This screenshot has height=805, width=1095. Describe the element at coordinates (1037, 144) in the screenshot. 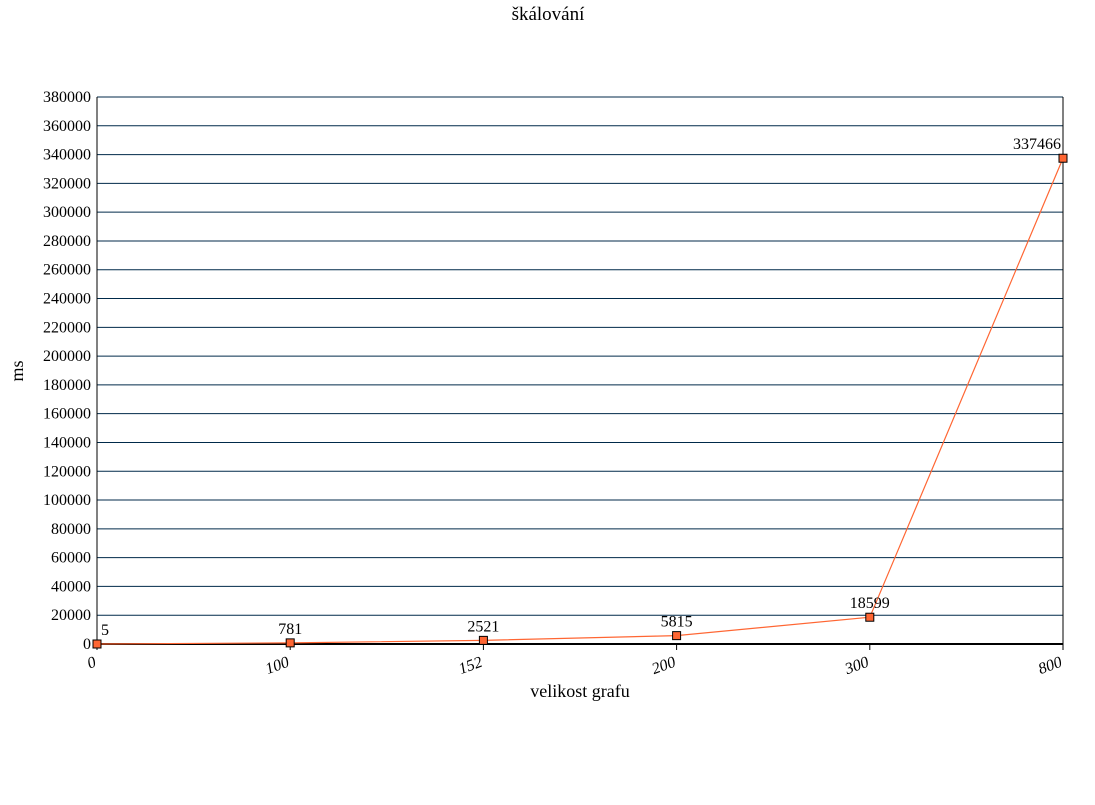

I see `data-label: 337466` at that location.